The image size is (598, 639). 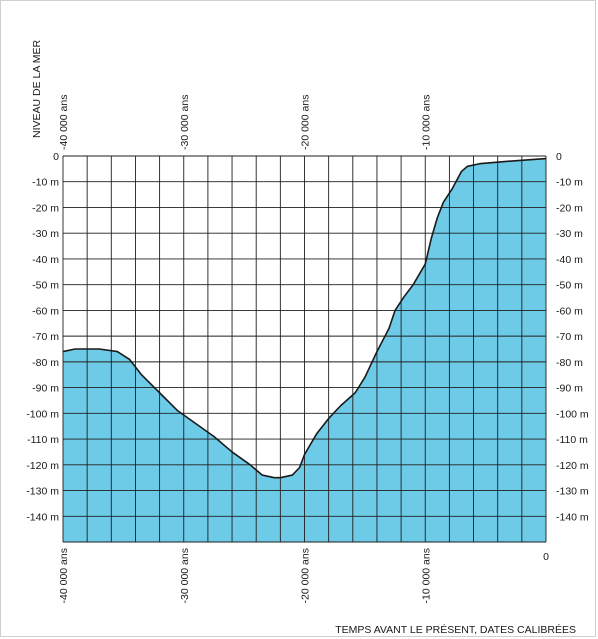 I want to click on y-tick-label-left: -30 m, so click(x=45, y=234).